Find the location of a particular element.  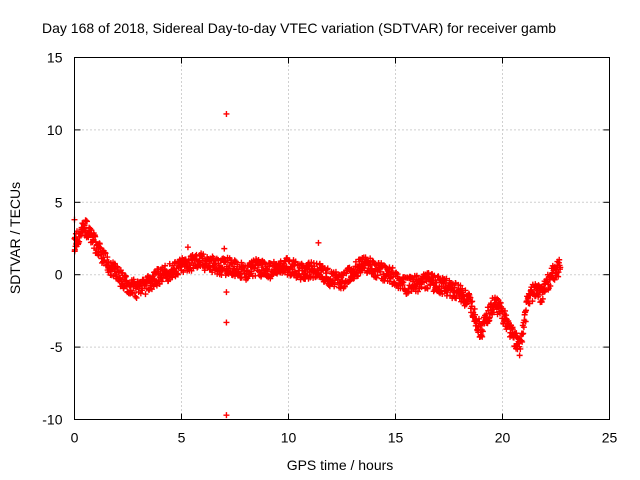

x-tick-label: 20 is located at coordinates (503, 438).